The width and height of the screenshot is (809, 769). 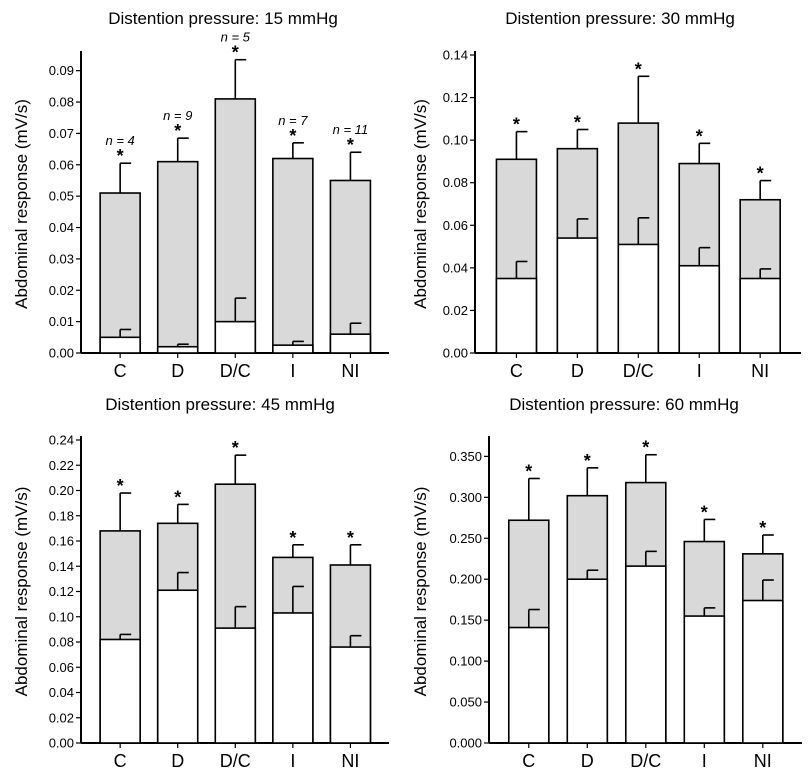 I want to click on y-tick-label: 0.250, so click(x=465, y=538).